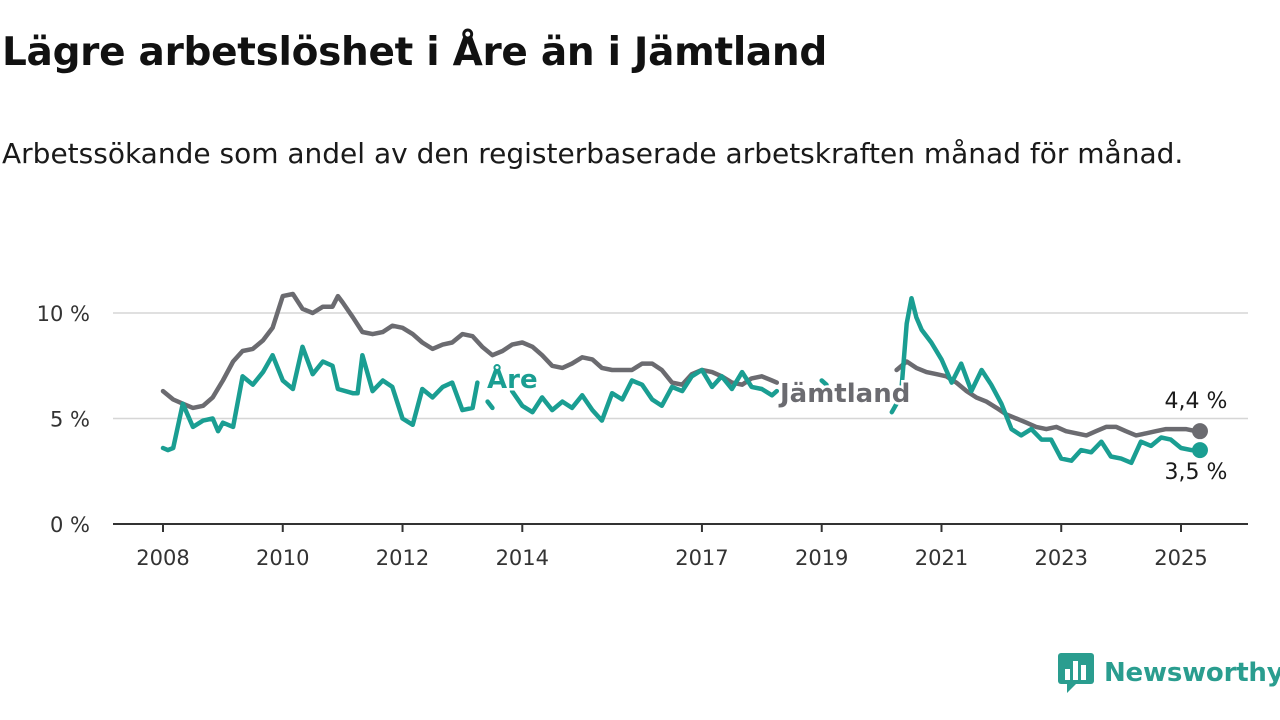 The image size is (1280, 720). I want to click on y-tick-label: 10 %, so click(63, 314).